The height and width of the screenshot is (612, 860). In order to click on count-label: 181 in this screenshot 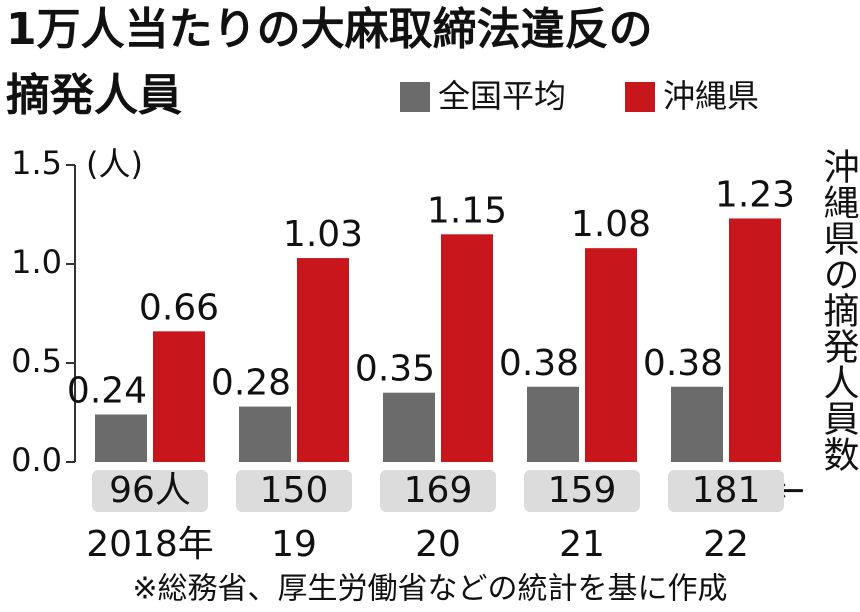, I will do `click(726, 490)`.